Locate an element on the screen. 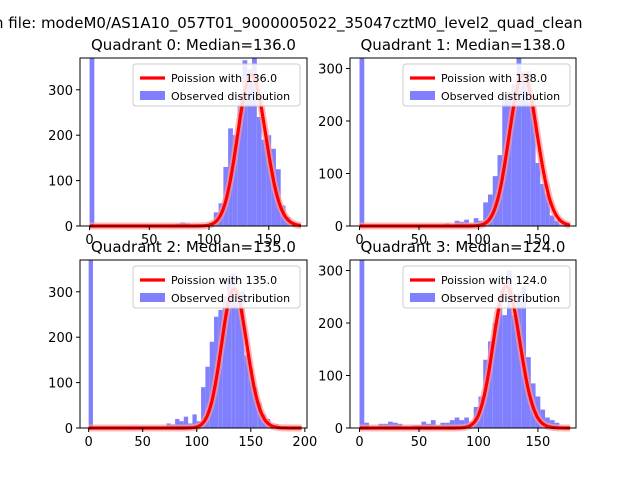 Image resolution: width=640 pixels, height=480 pixels. legend-label-poisson: Poission with 124.0 is located at coordinates (494, 280).